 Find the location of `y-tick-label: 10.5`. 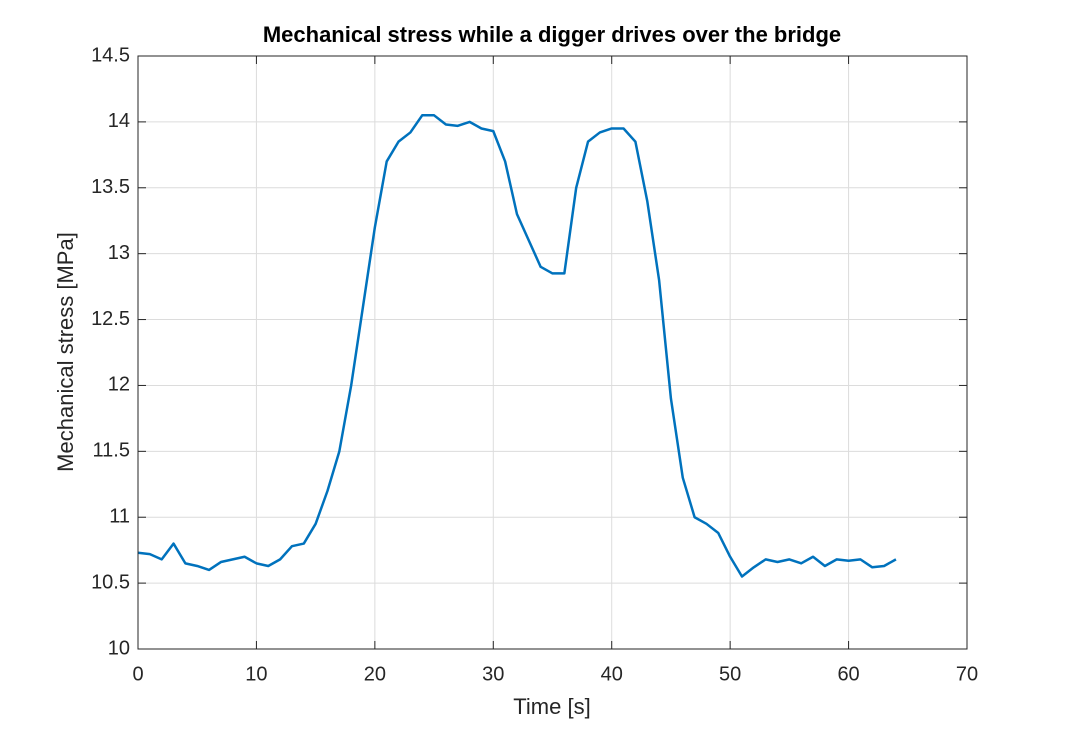

y-tick-label: 10.5 is located at coordinates (110, 582).